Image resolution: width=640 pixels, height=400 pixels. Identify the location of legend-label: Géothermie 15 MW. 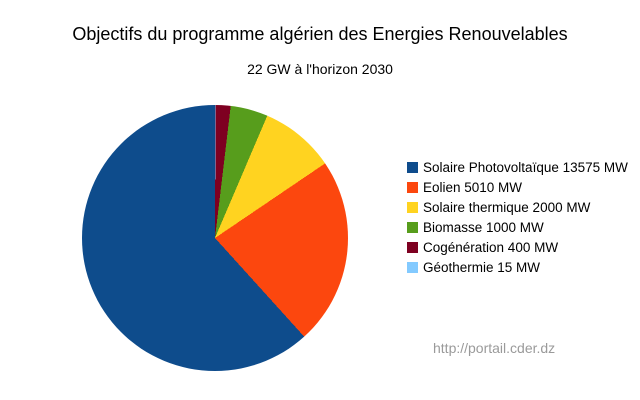
(482, 267).